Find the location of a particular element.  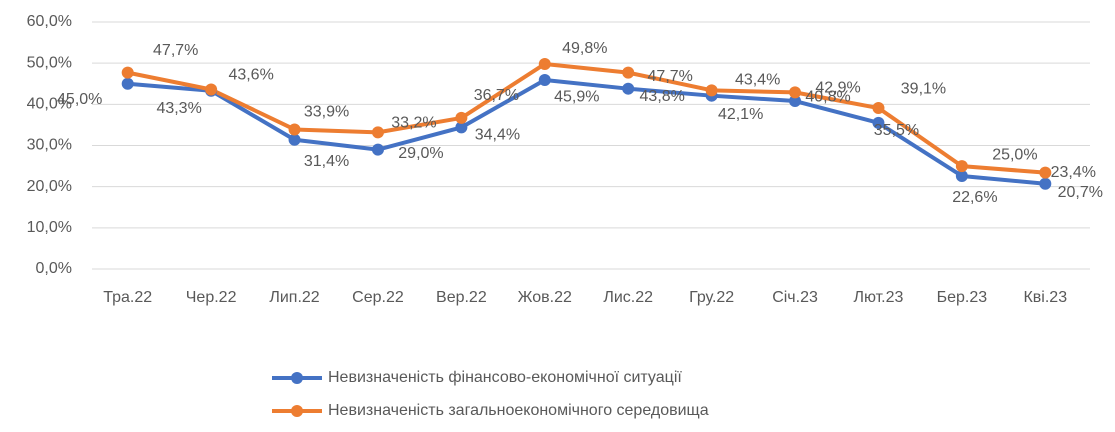

data-label: 33,2% is located at coordinates (413, 123).